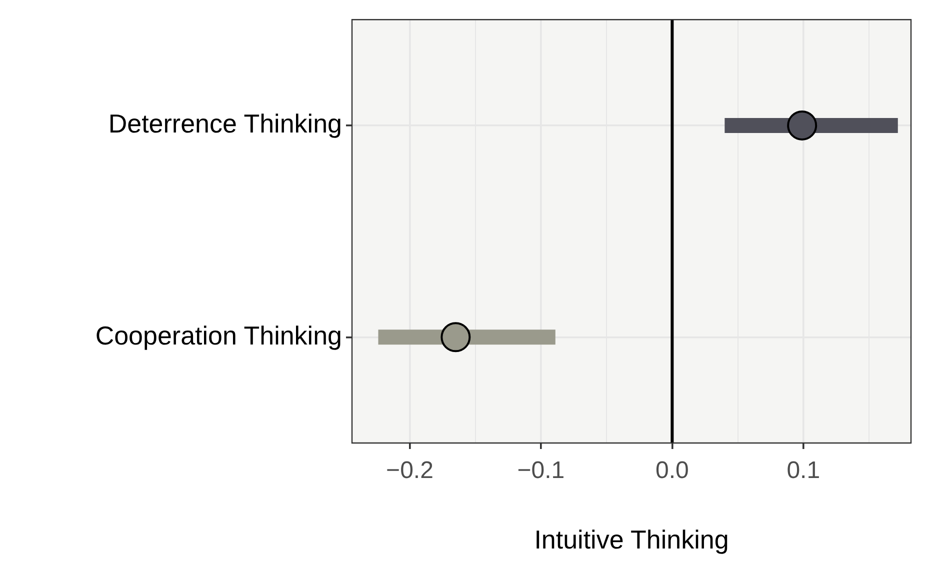  Describe the element at coordinates (225, 123) in the screenshot. I see `y-tick-label: Deterrence Thinking` at that location.